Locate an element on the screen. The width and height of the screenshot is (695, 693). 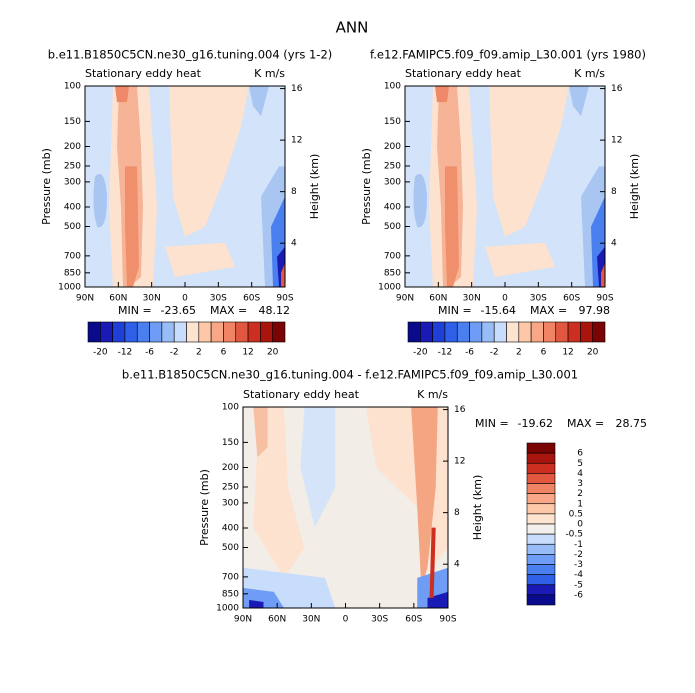
min-value: -15.64 is located at coordinates (498, 310).